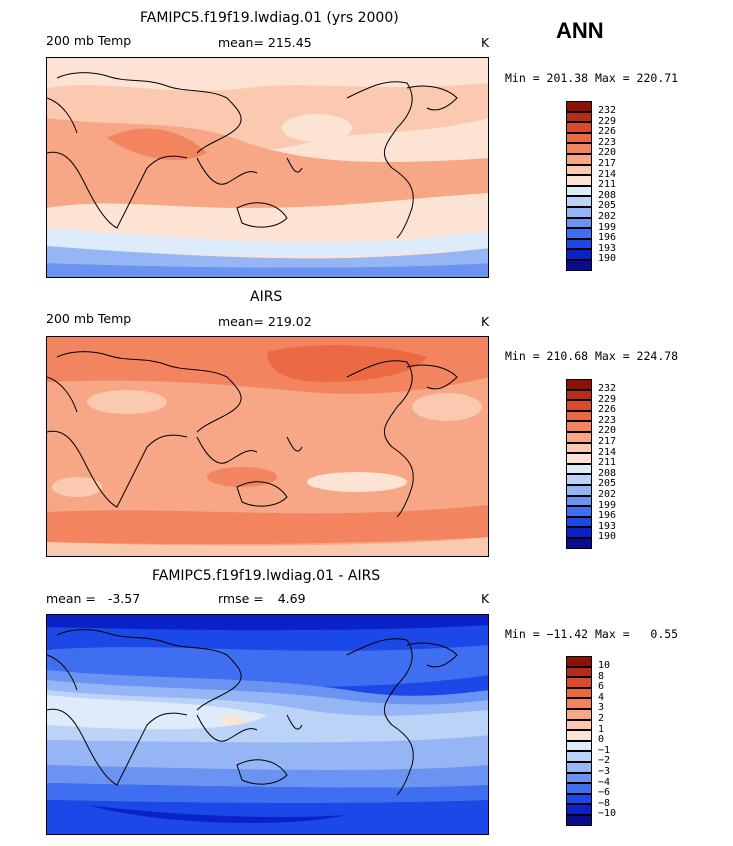 This screenshot has height=846, width=733. I want to click on panel3-cbar-label: 0, so click(601, 740).